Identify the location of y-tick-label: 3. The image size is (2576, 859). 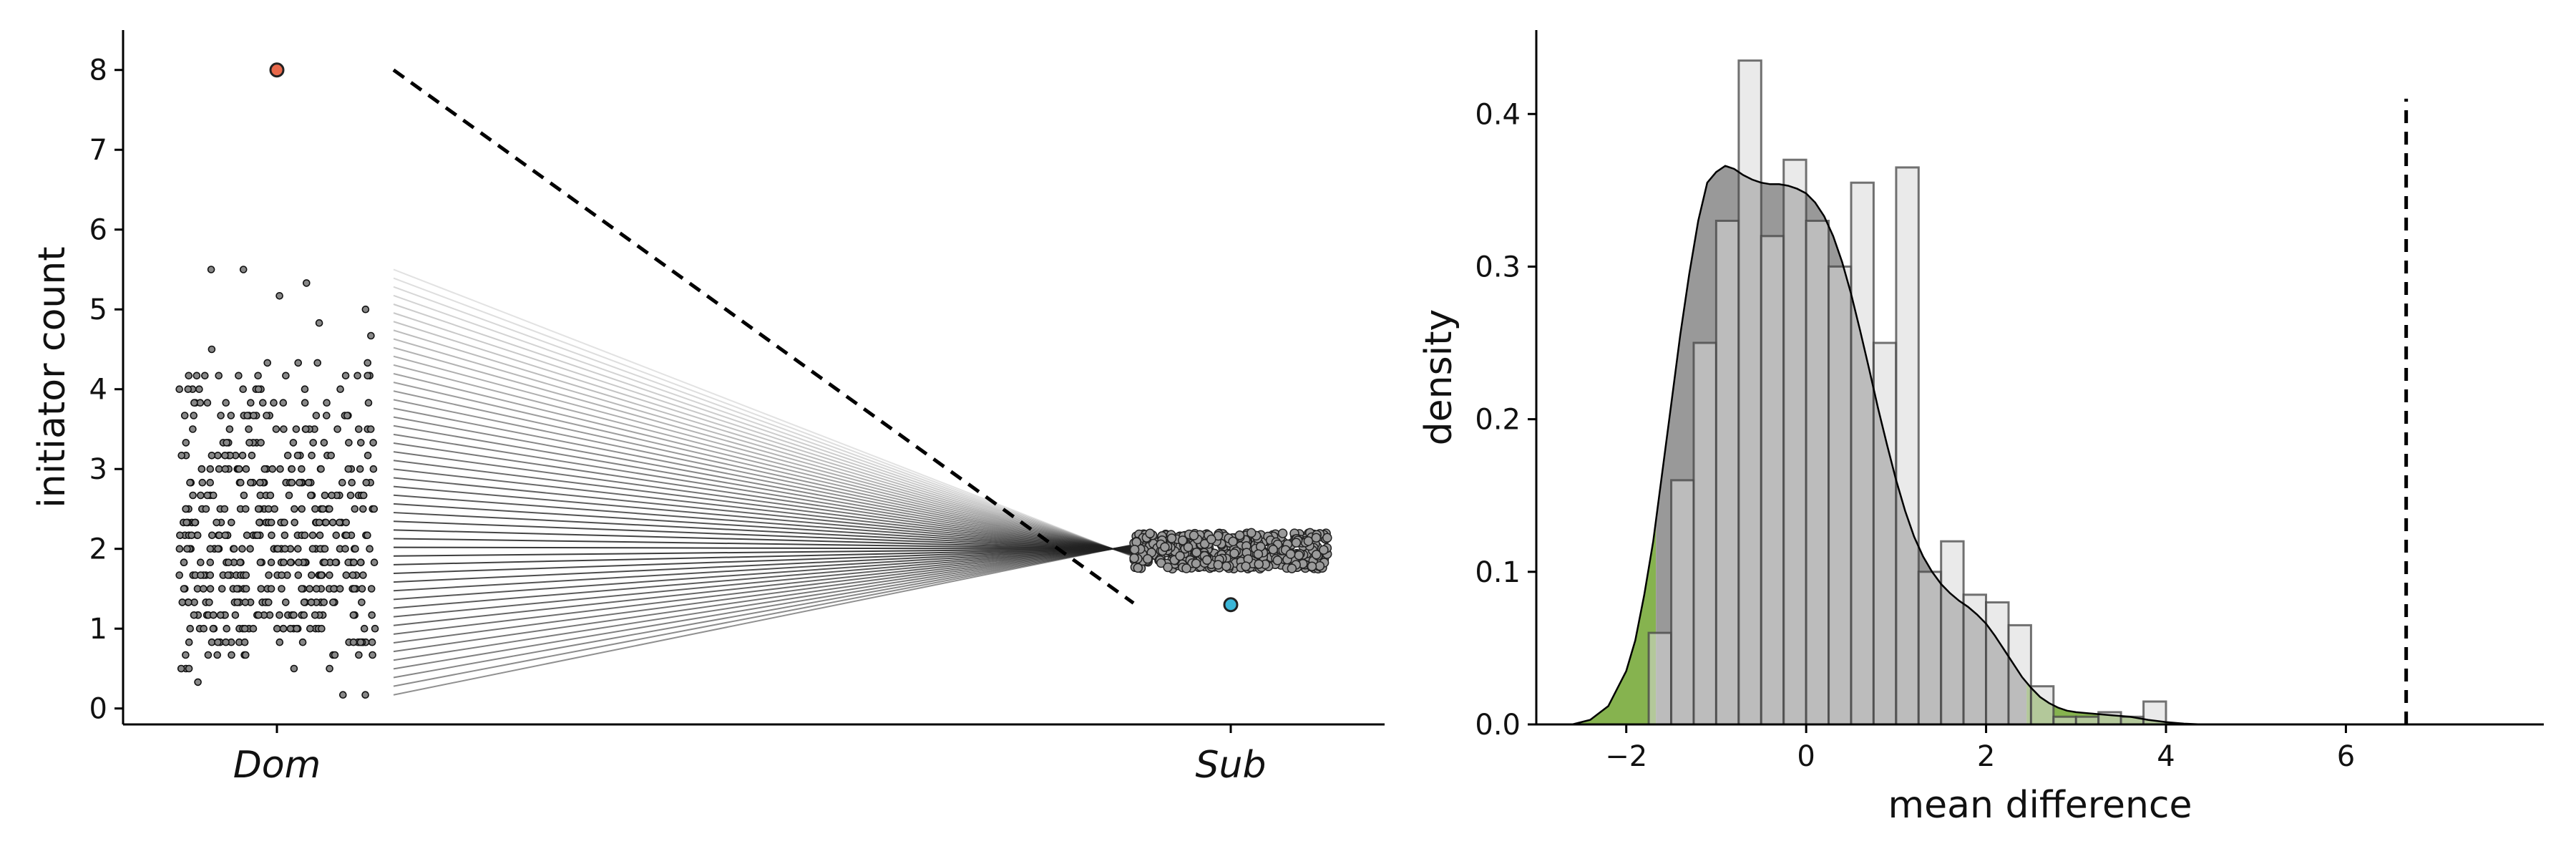
(98, 469).